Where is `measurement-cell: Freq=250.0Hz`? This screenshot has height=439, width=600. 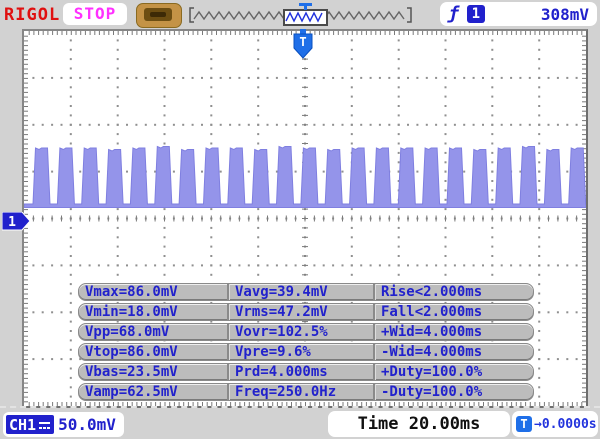 measurement-cell: Freq=250.0Hz is located at coordinates (300, 392).